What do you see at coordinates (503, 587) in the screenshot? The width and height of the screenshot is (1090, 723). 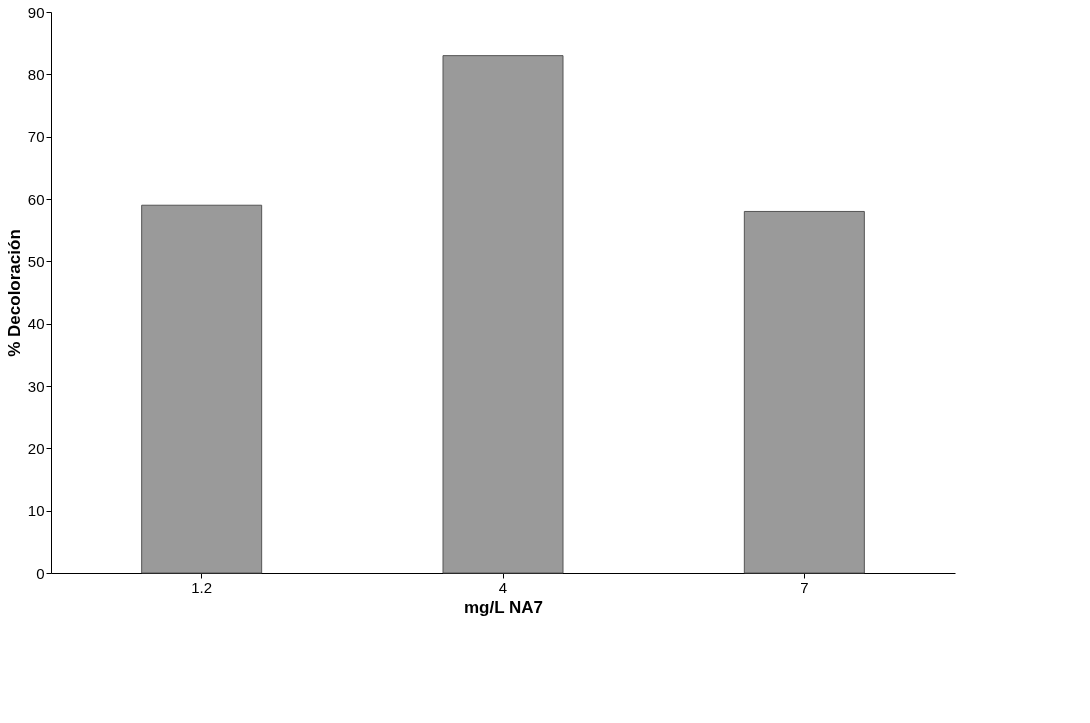 I see `x-tick-label: 4` at bounding box center [503, 587].